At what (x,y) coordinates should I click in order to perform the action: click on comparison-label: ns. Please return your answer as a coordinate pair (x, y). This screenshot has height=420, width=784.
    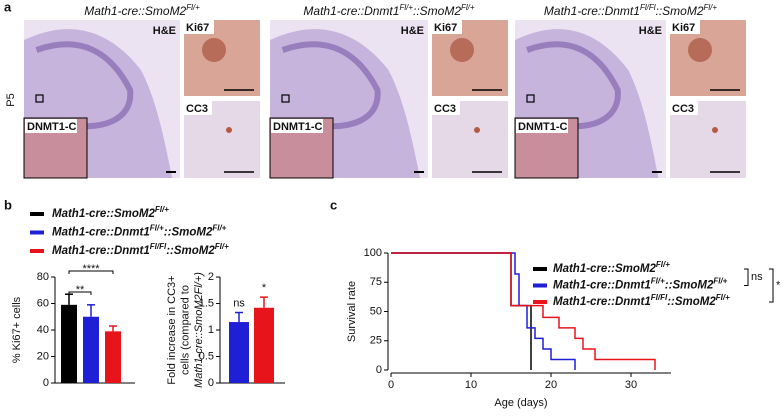
    Looking at the image, I should click on (757, 277).